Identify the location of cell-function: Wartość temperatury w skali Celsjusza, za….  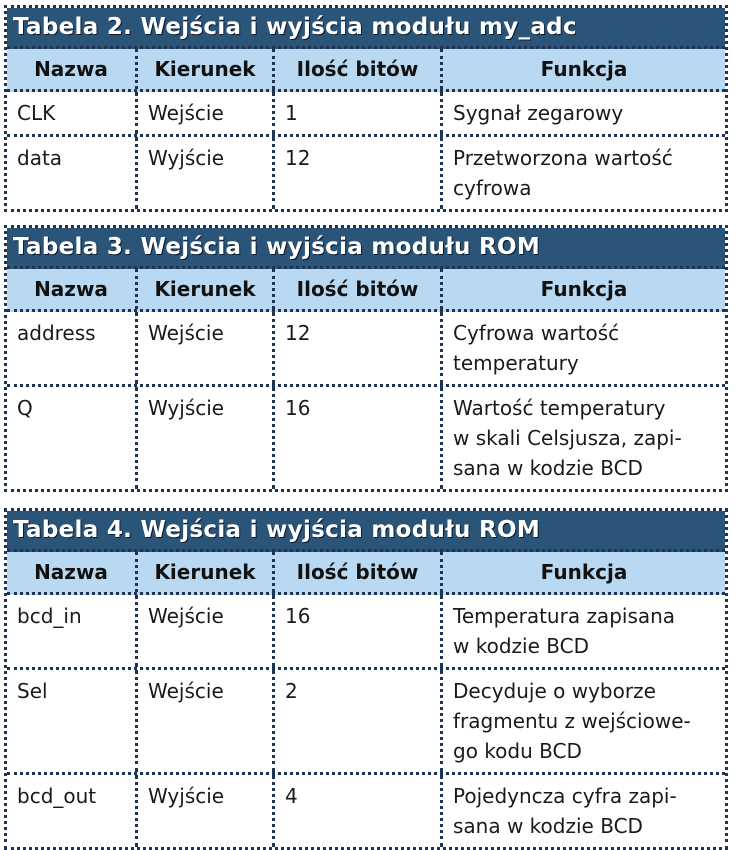
(584, 438).